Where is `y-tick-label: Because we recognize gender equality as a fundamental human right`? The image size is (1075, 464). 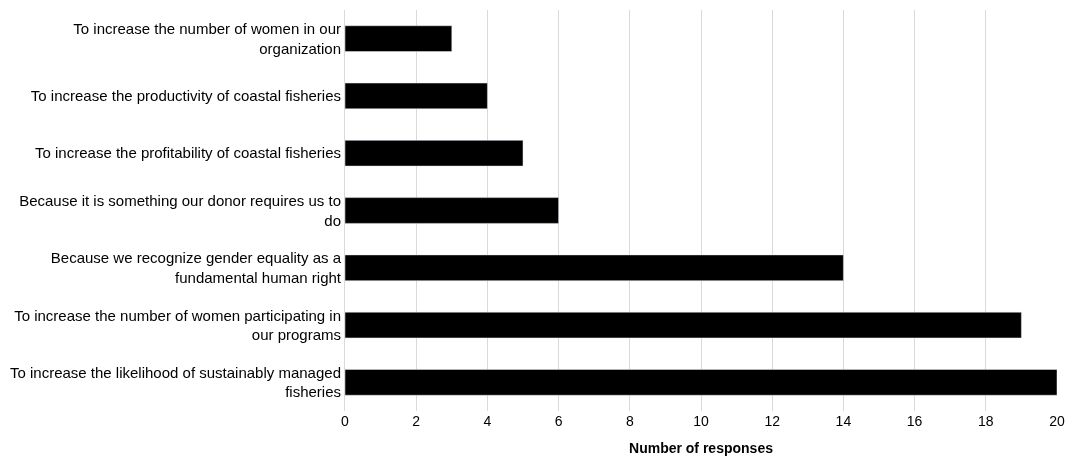
y-tick-label: Because we recognize gender equality as a fundamental human right is located at coordinates (196, 267).